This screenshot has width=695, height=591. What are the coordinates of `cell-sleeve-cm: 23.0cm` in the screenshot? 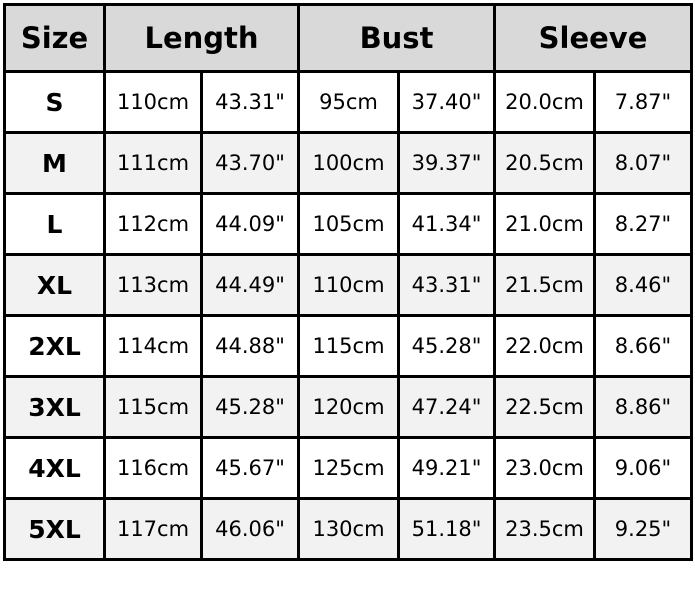 It's located at (544, 468).